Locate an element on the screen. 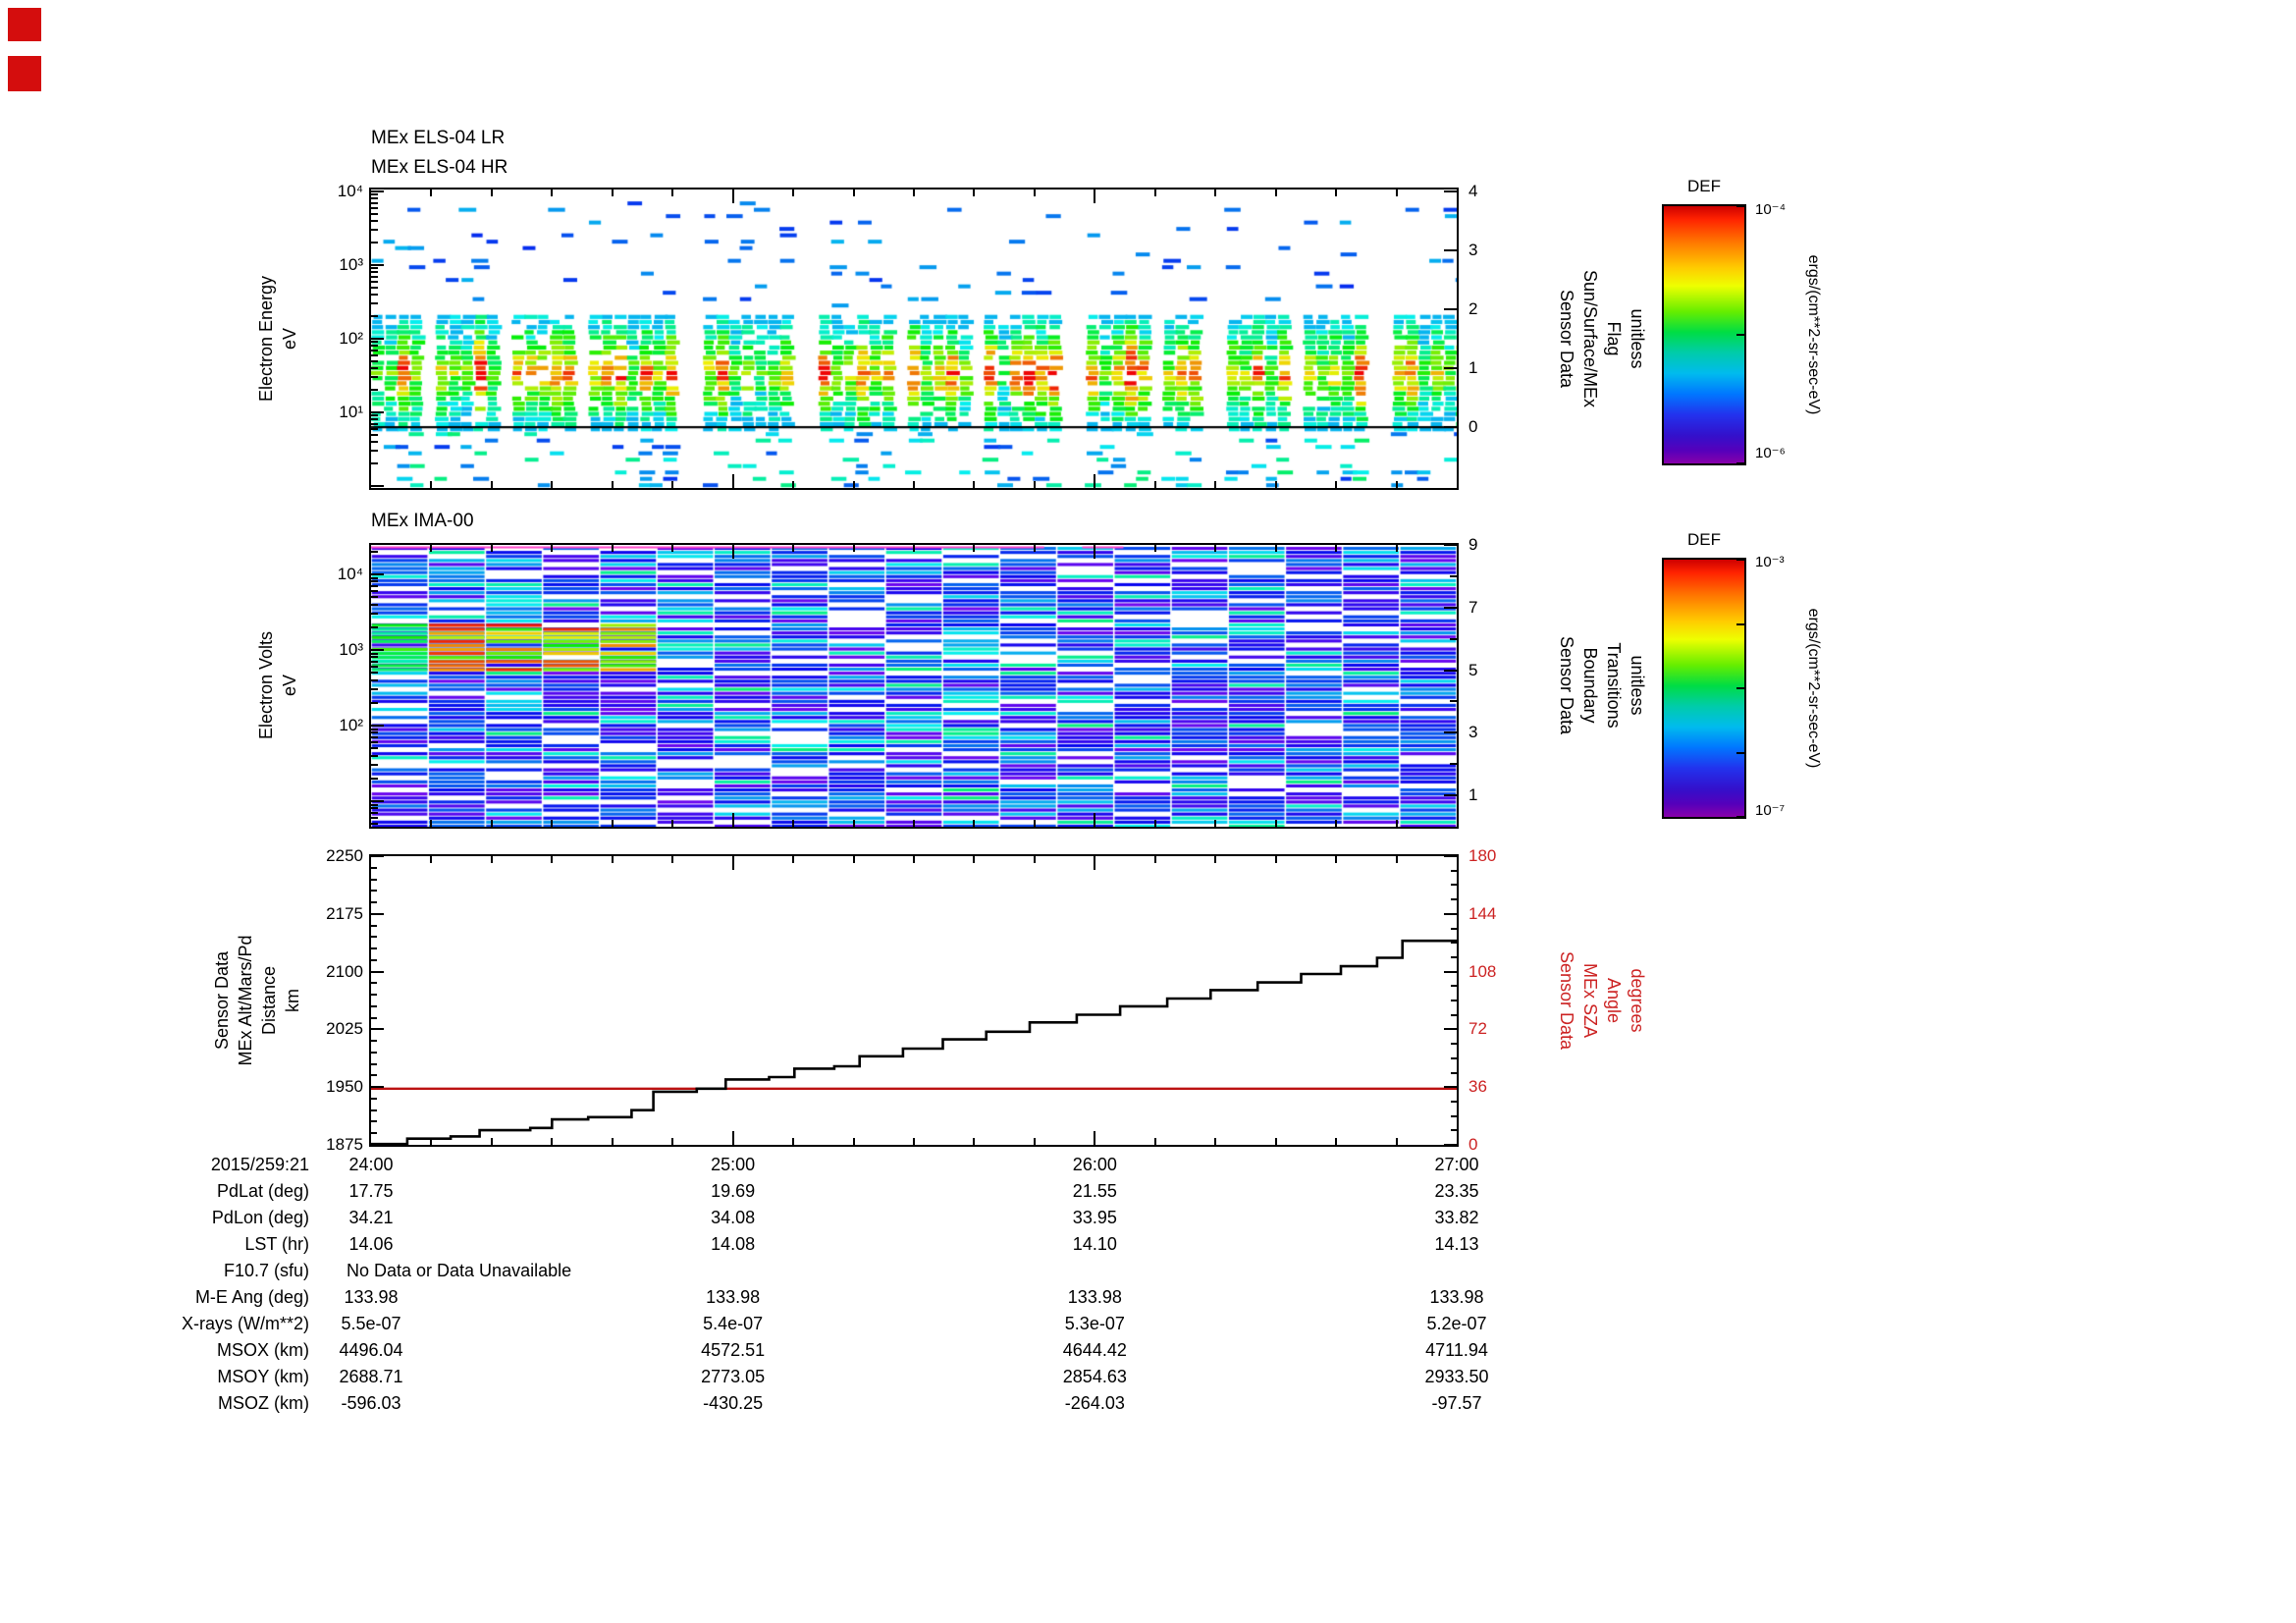 This screenshot has width=2296, height=1623. colorbar2-title: DEF is located at coordinates (1704, 540).